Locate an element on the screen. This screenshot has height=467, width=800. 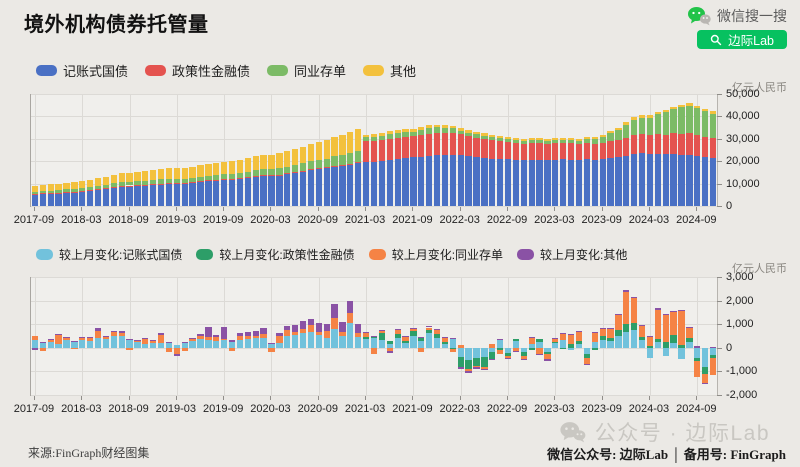
x-tick-label: 2022-03 is located at coordinates (459, 409).